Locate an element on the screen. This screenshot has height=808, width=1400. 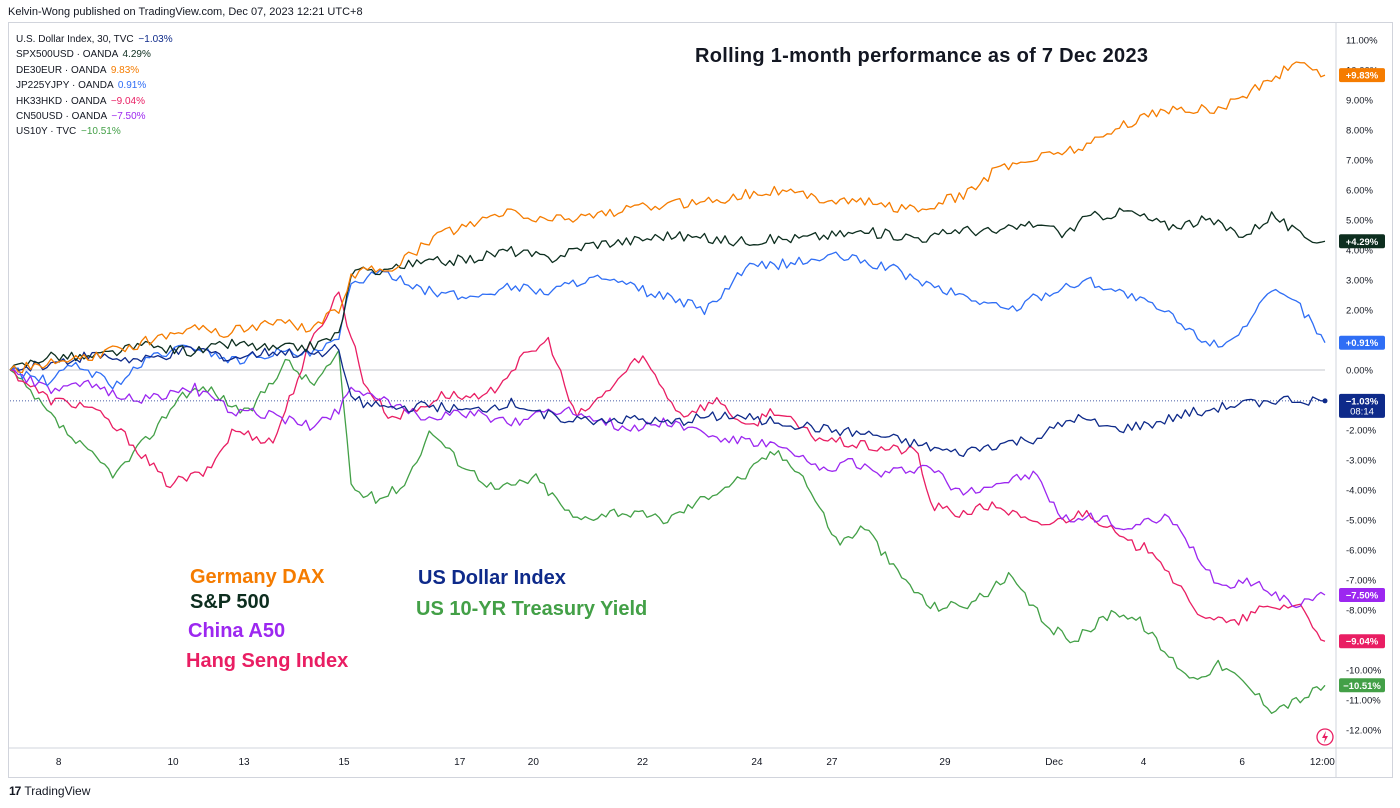
x-tick-label: 27 is located at coordinates (832, 762).